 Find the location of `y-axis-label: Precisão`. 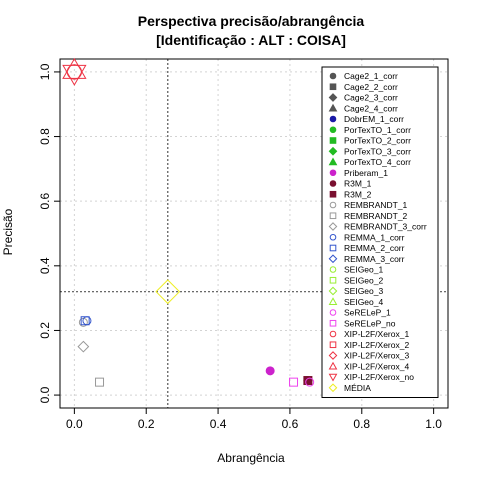

y-axis-label: Precisão is located at coordinates (8, 231).